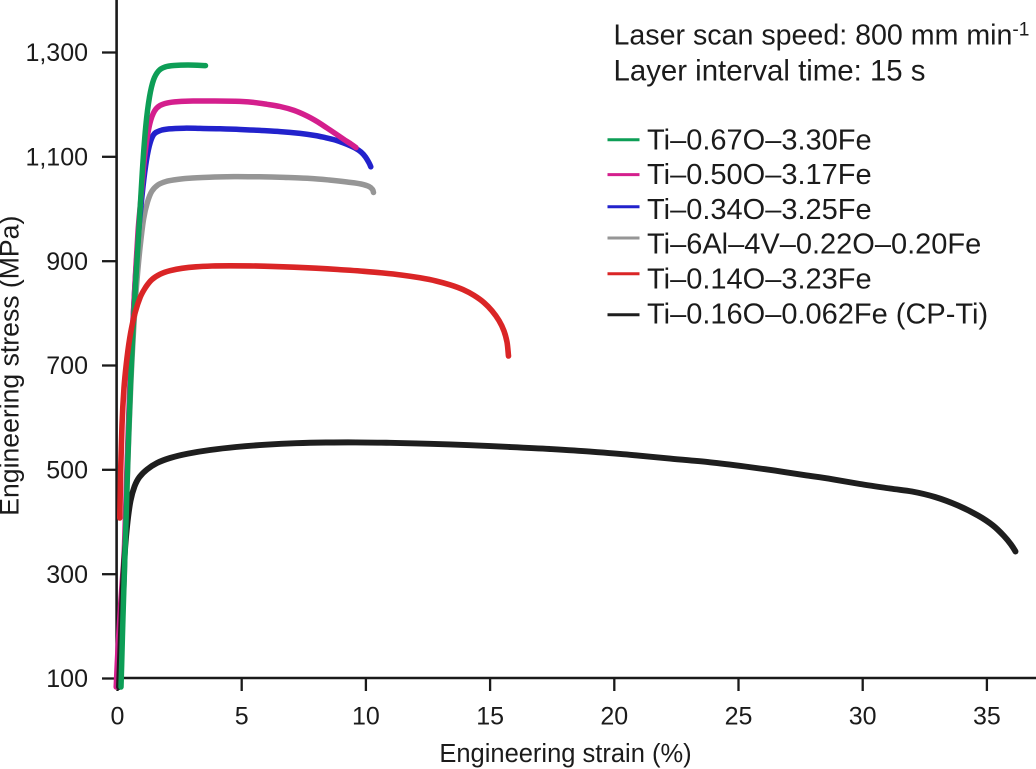  Describe the element at coordinates (863, 717) in the screenshot. I see `svg-text: 30` at that location.